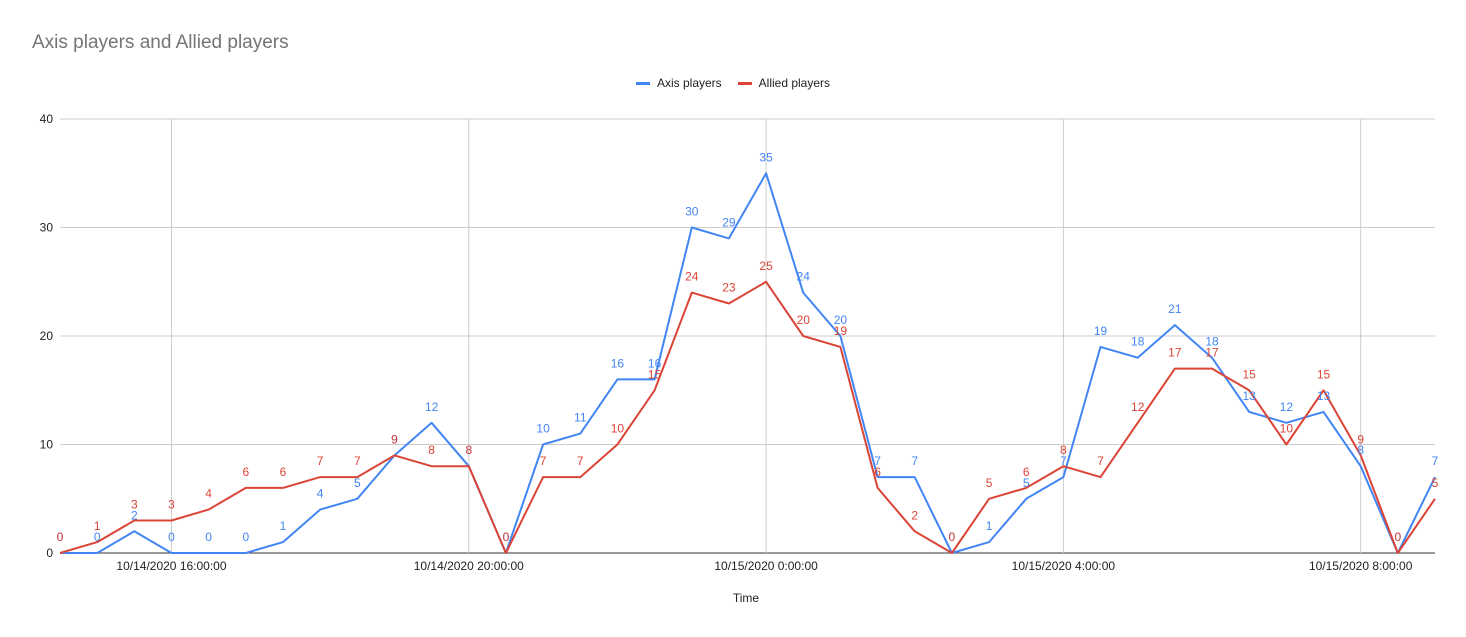 The width and height of the screenshot is (1466, 637). Describe the element at coordinates (160, 42) in the screenshot. I see `chart-title: Axis players and Allied players` at that location.